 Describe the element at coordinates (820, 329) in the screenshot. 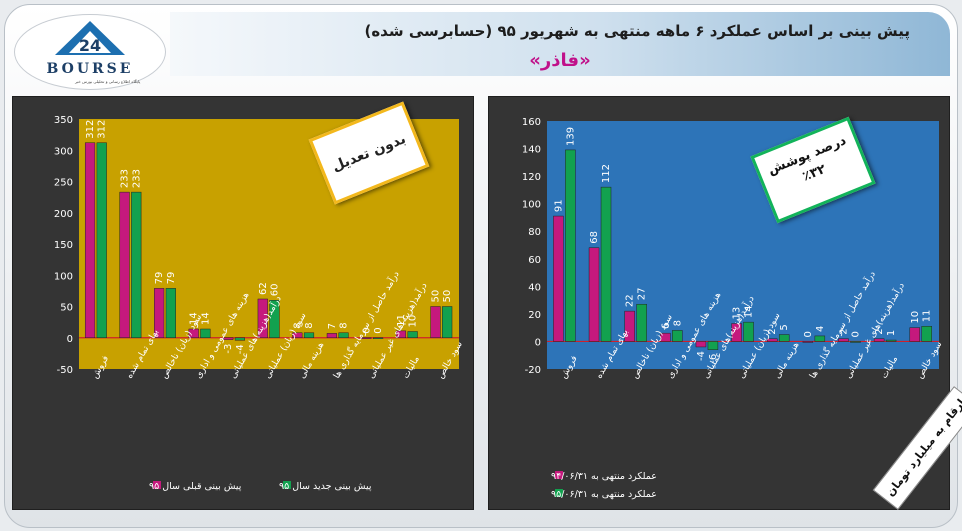

I see `data-label: 4` at that location.